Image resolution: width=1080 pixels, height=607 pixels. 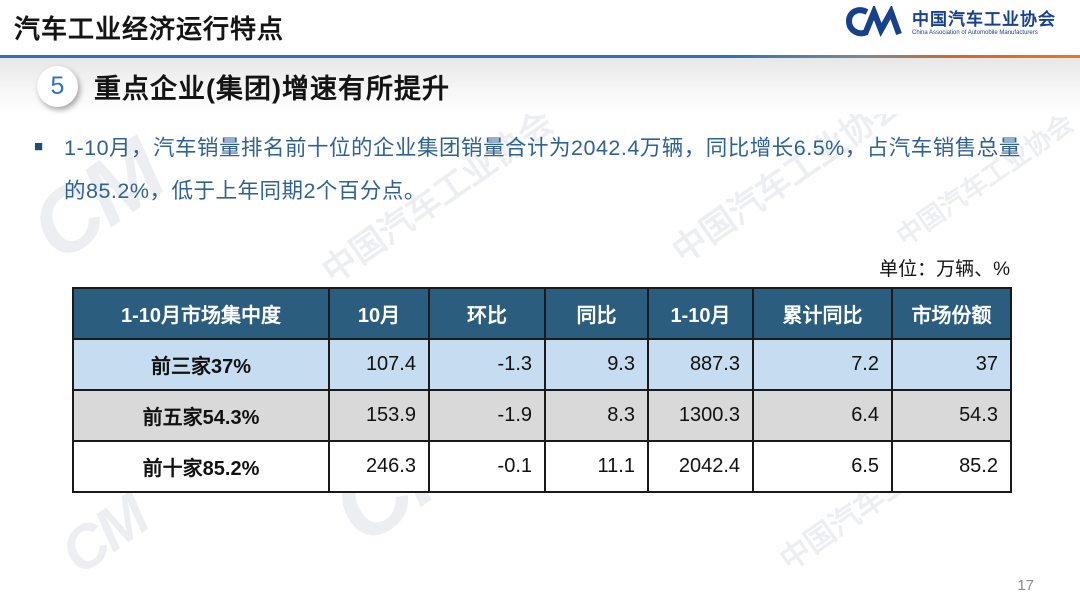 I want to click on cell-value: 54.3, so click(x=951, y=415).